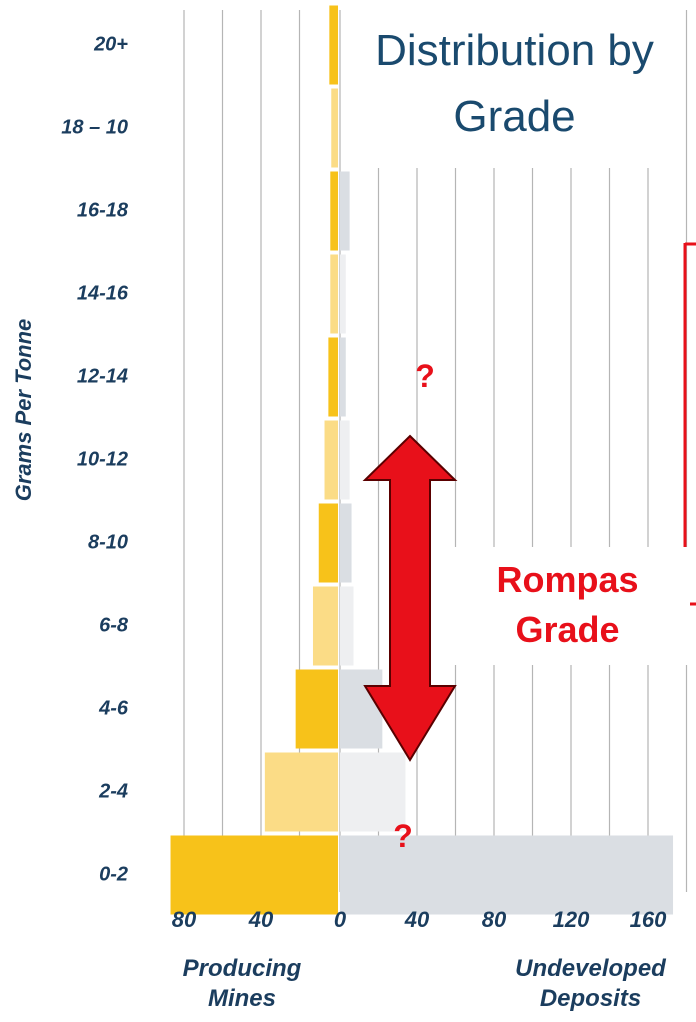  I want to click on y-tick-label: 6-8, so click(114, 625).